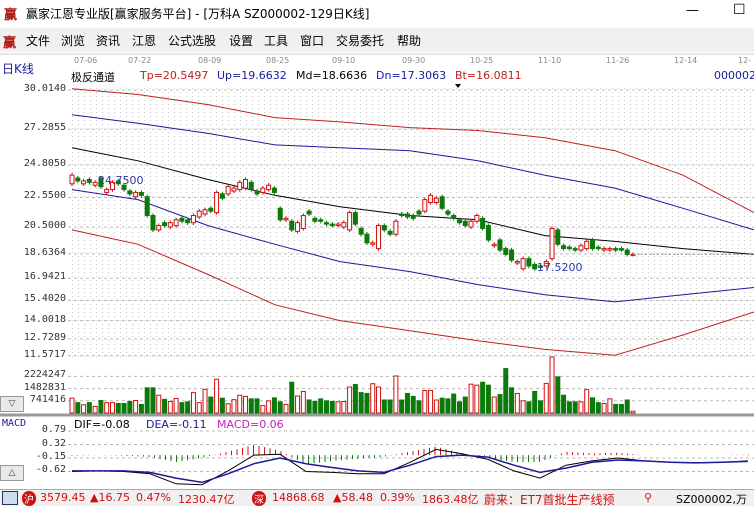  I want to click on menu-trade: 交易委托, so click(360, 41).